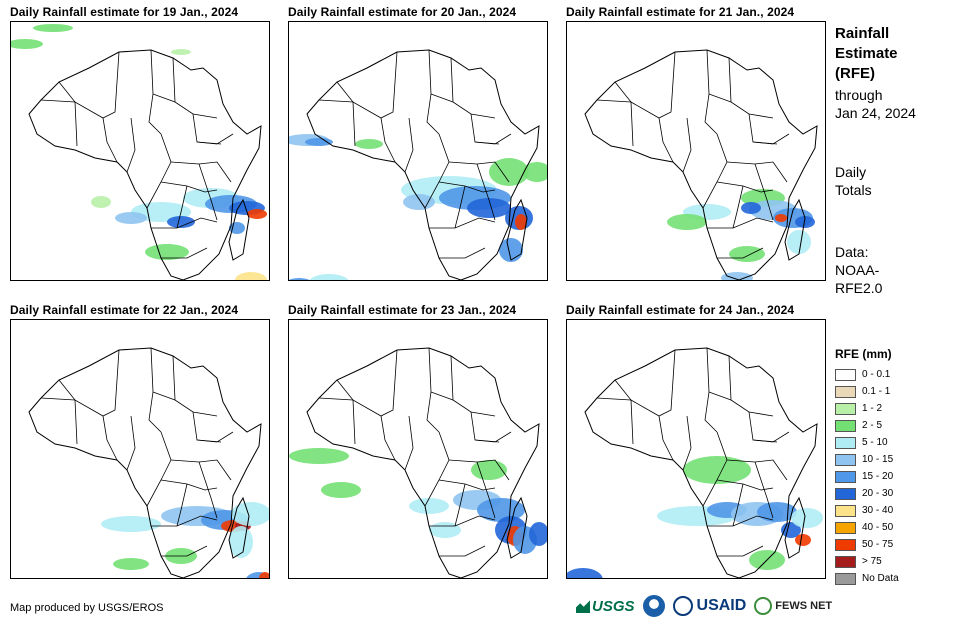 The width and height of the screenshot is (967, 626). I want to click on legend-title: RFE (mm), so click(863, 354).